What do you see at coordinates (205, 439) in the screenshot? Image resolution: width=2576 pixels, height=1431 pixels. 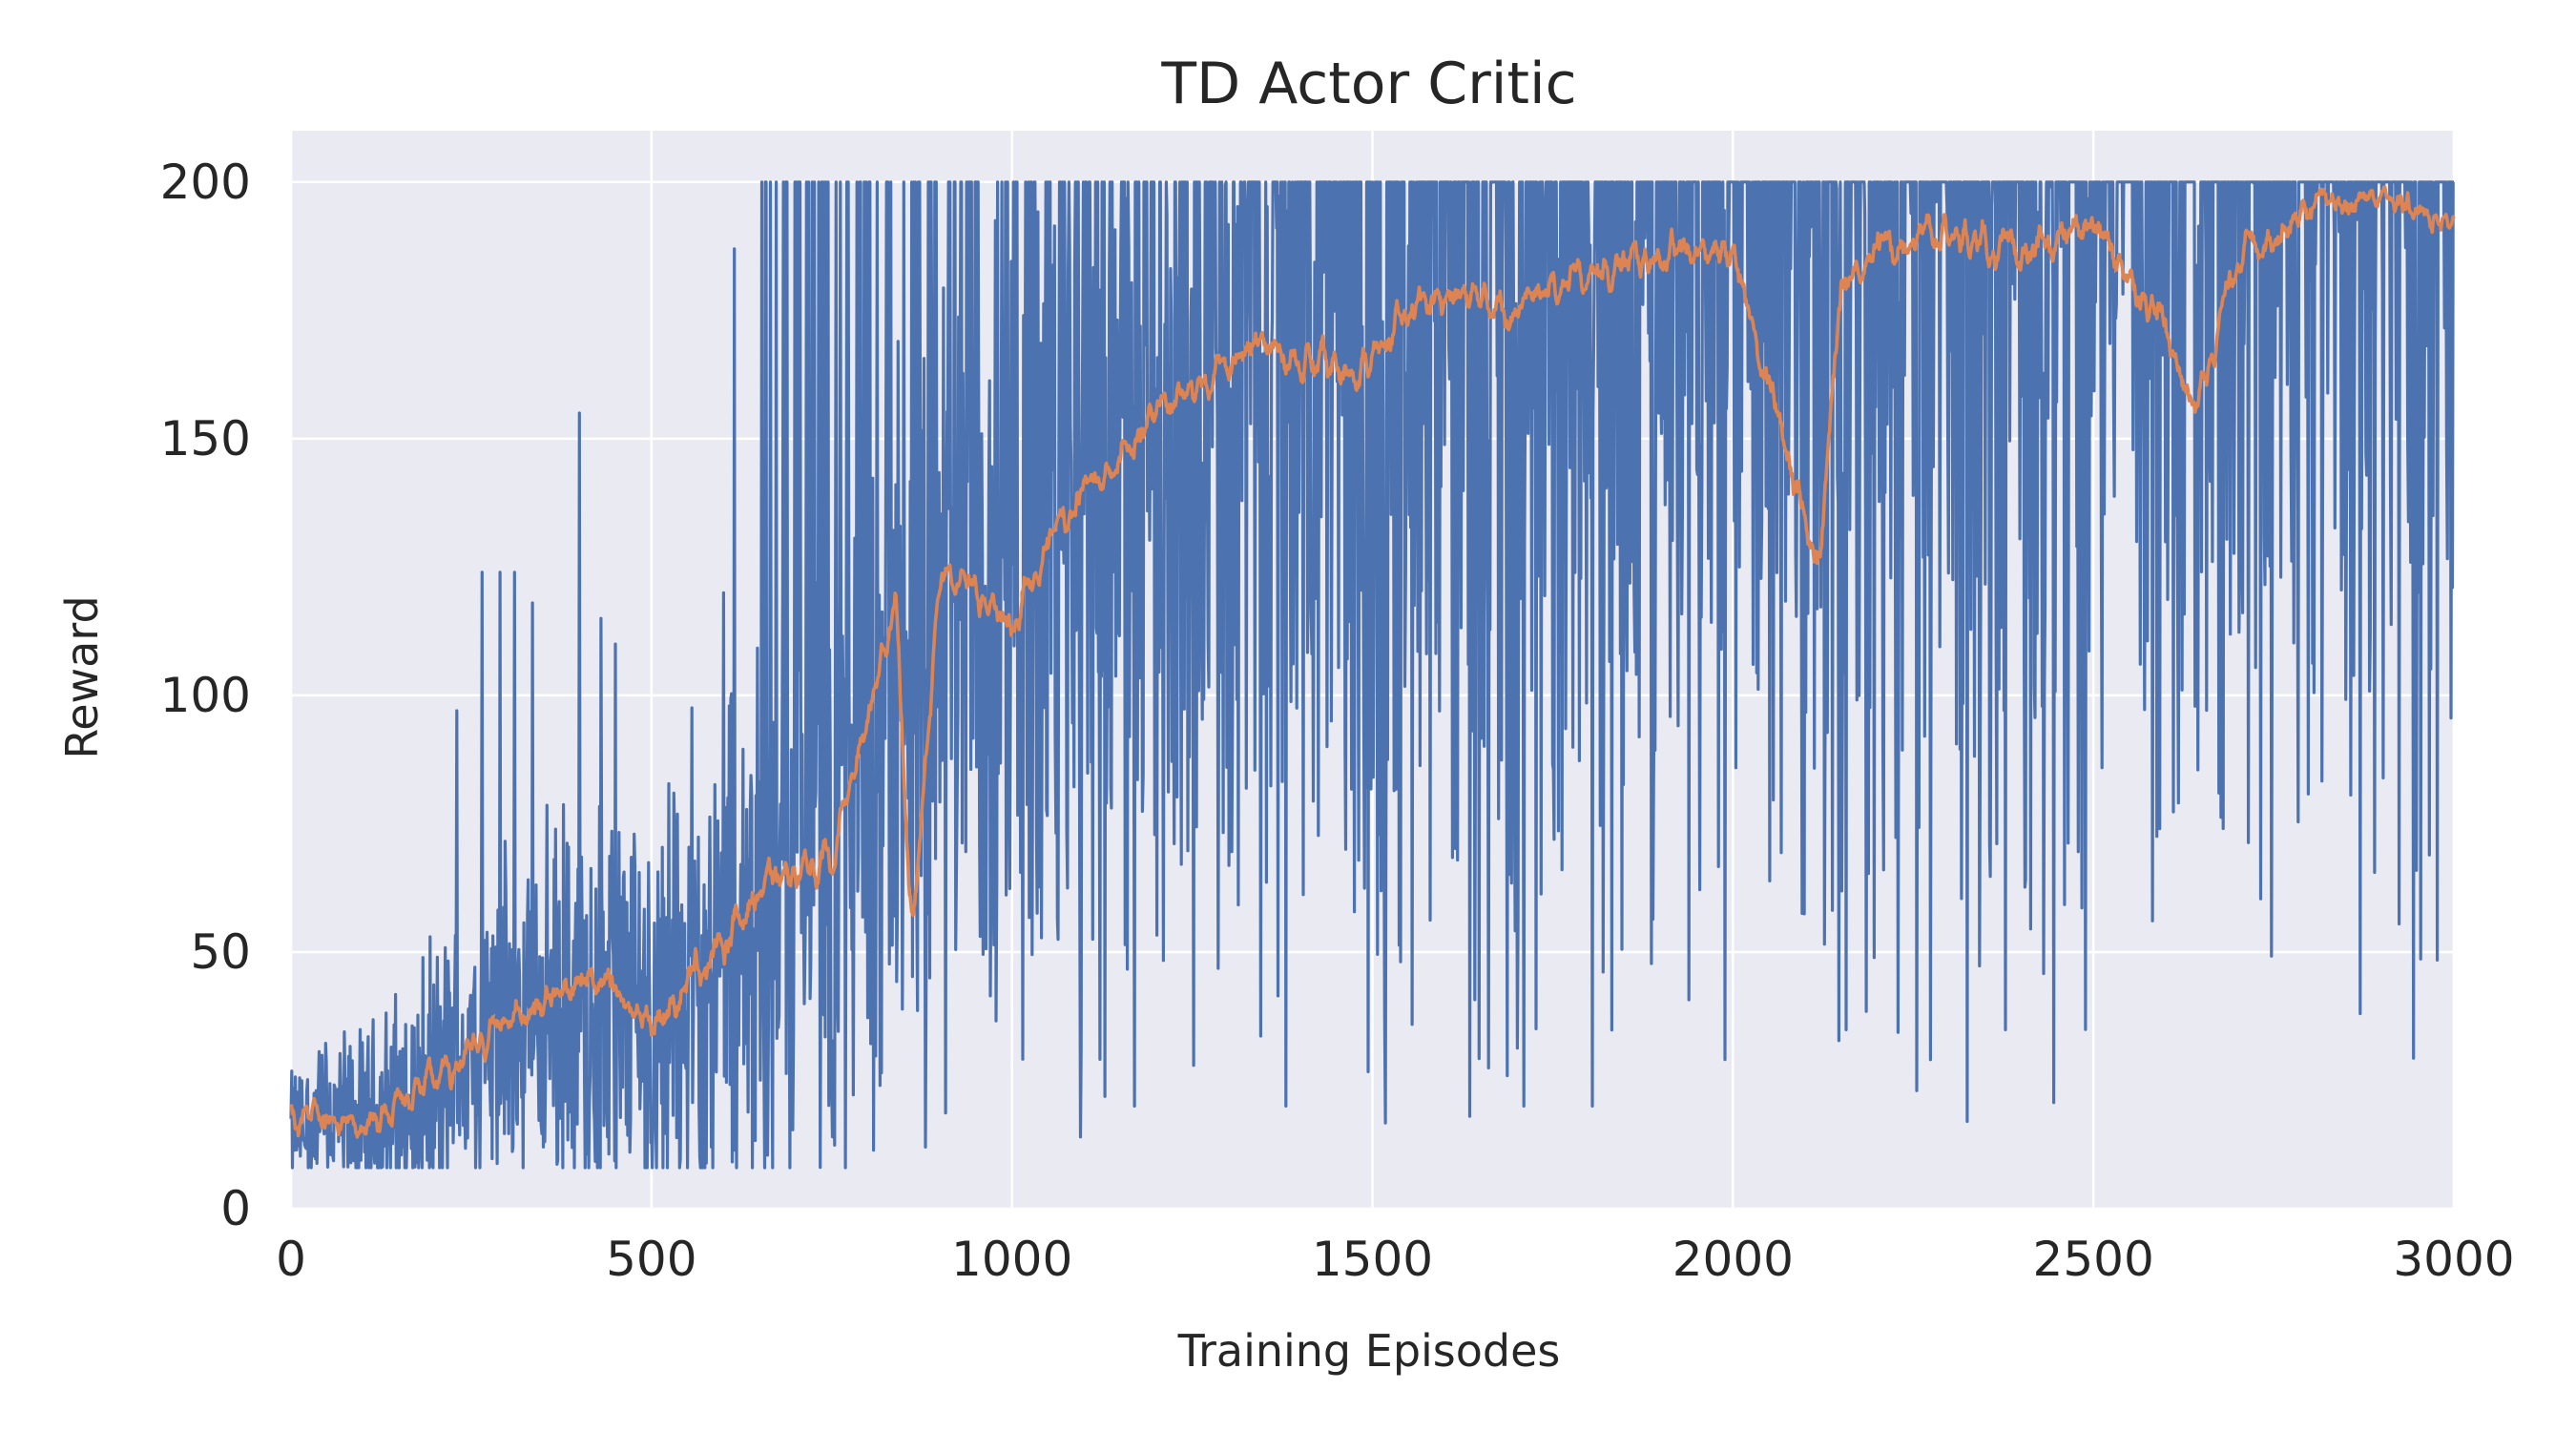 I see `y-tick-label: 150` at bounding box center [205, 439].